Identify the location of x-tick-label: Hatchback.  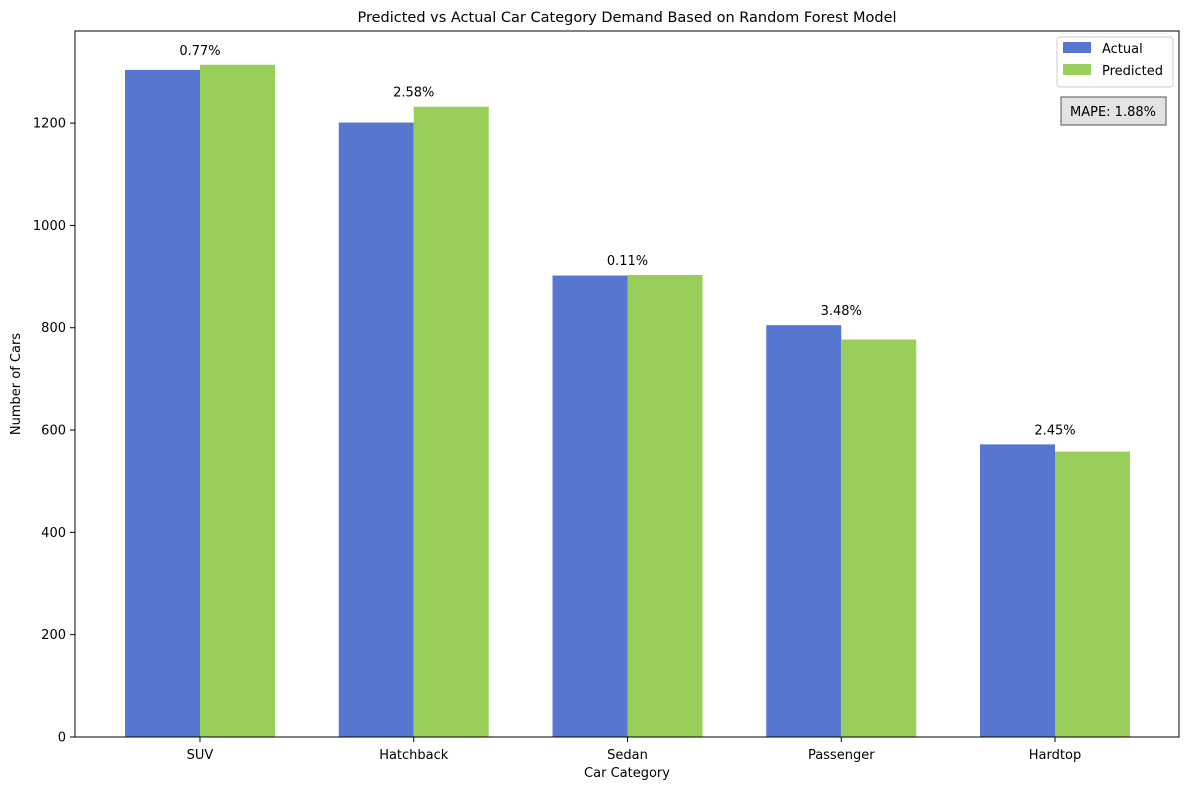
(414, 755).